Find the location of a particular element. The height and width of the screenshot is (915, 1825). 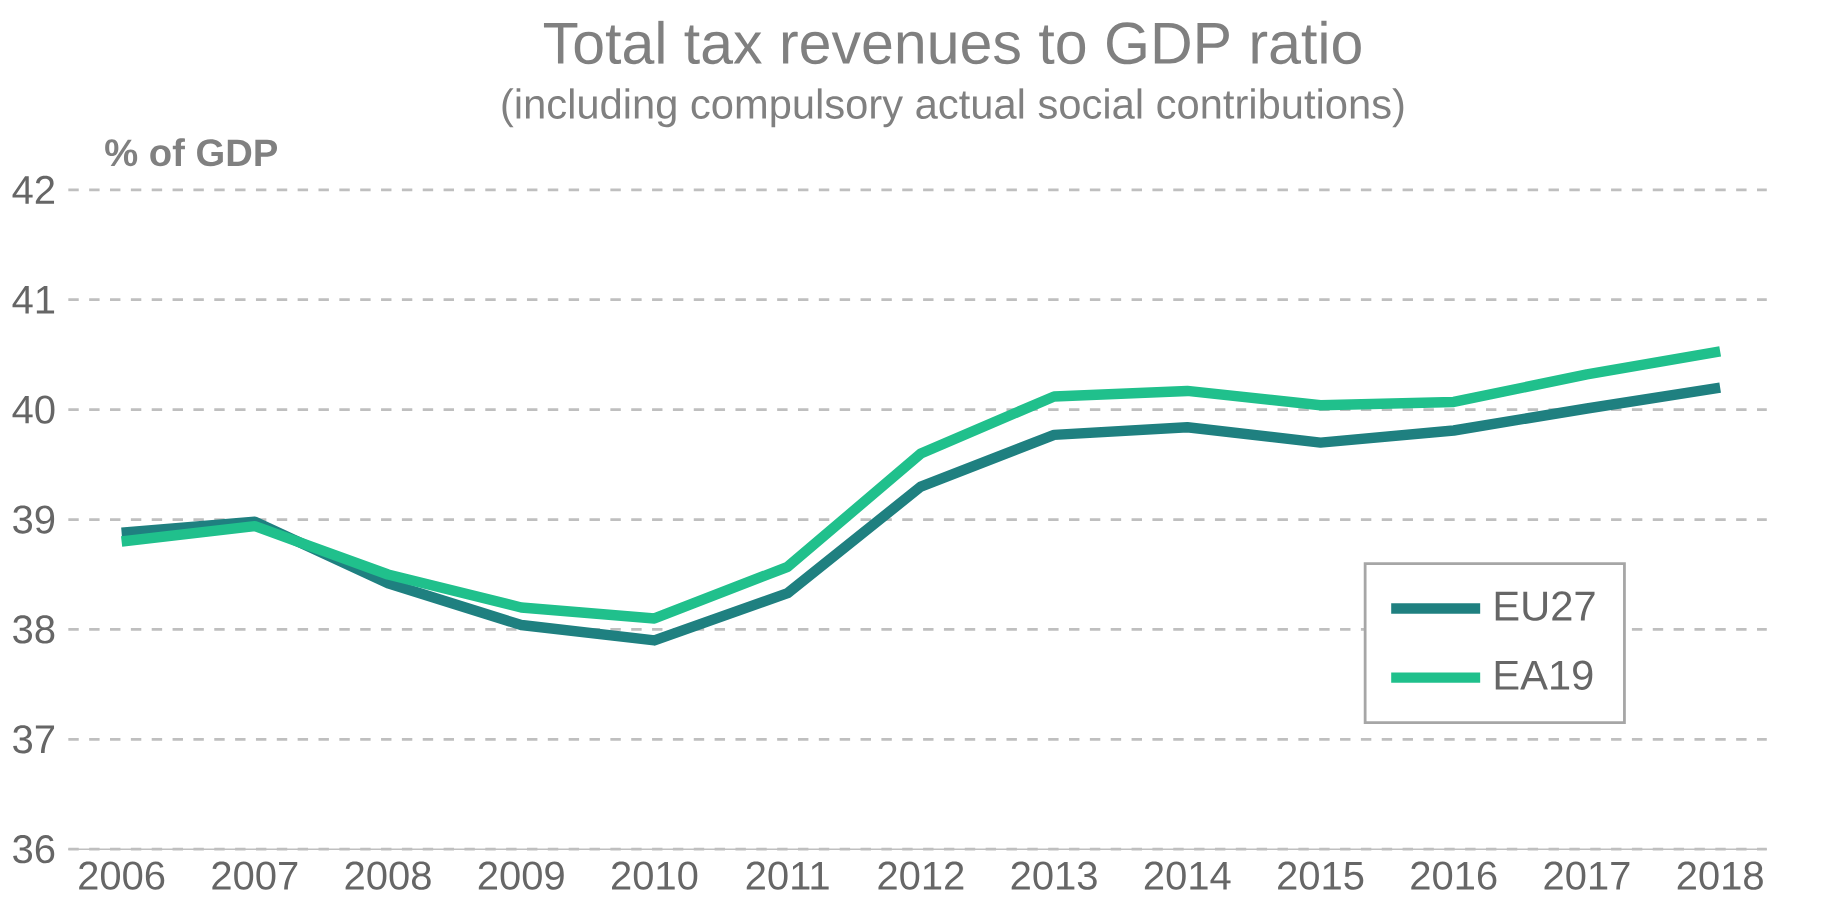

x-tick-label: 2013 is located at coordinates (1054, 875).